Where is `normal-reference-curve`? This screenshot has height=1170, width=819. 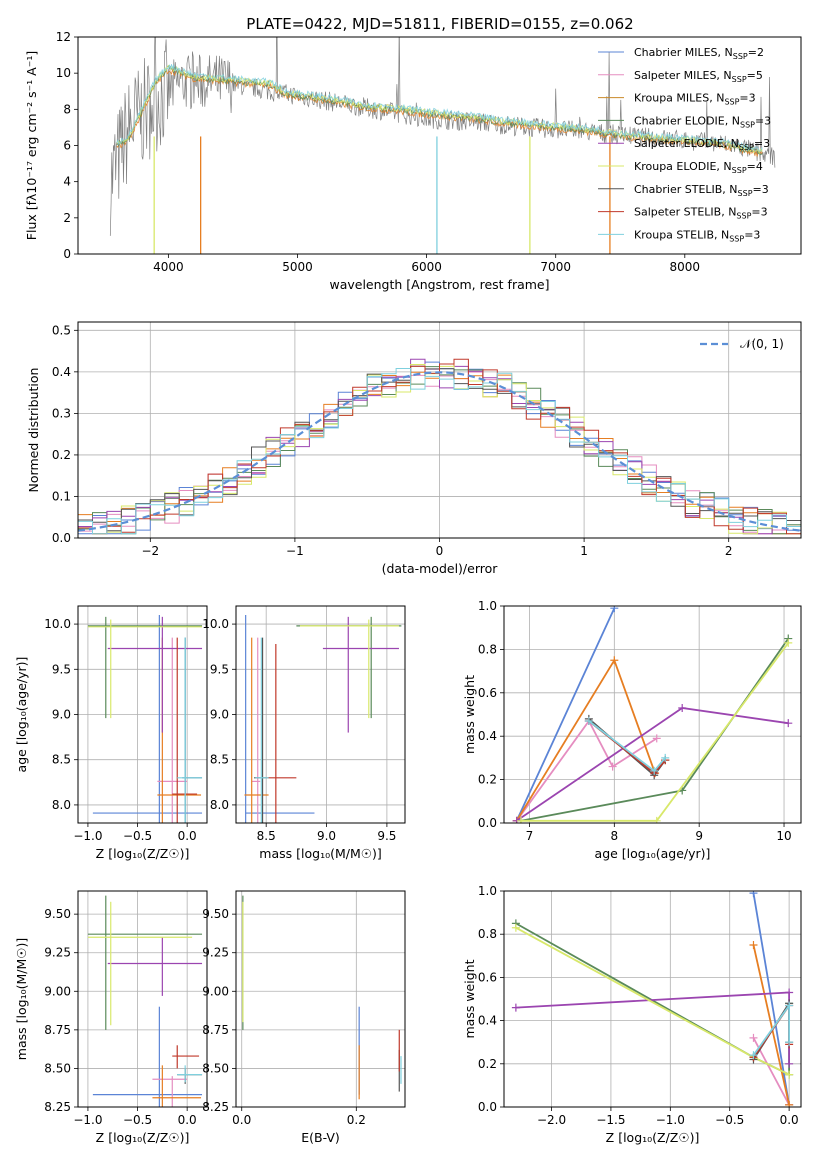
normal-reference-curve is located at coordinates (439, 451).